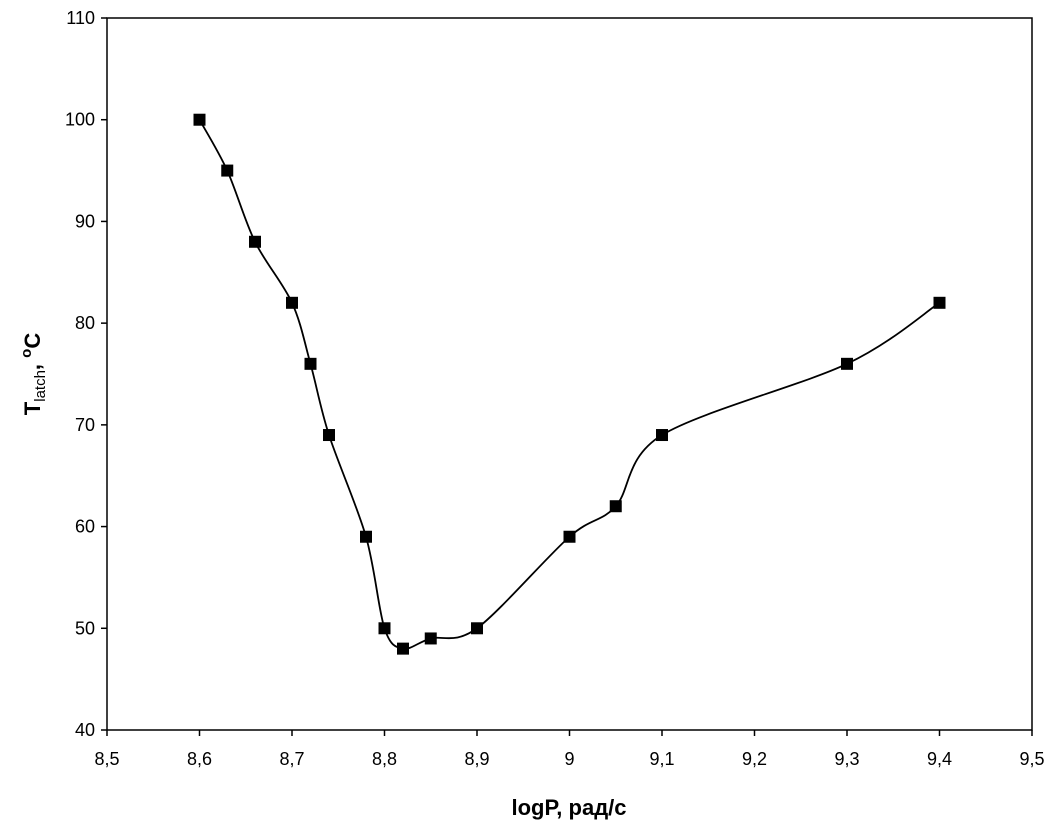 Image resolution: width=1061 pixels, height=831 pixels. What do you see at coordinates (661, 759) in the screenshot?
I see `x-tick-label: 9,1` at bounding box center [661, 759].